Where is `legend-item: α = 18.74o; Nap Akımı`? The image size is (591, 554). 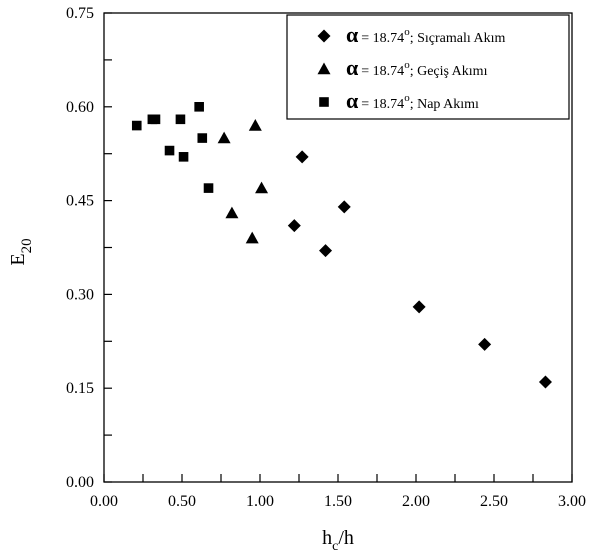 legend-item: α = 18.74o; Nap Akımı is located at coordinates (399, 100).